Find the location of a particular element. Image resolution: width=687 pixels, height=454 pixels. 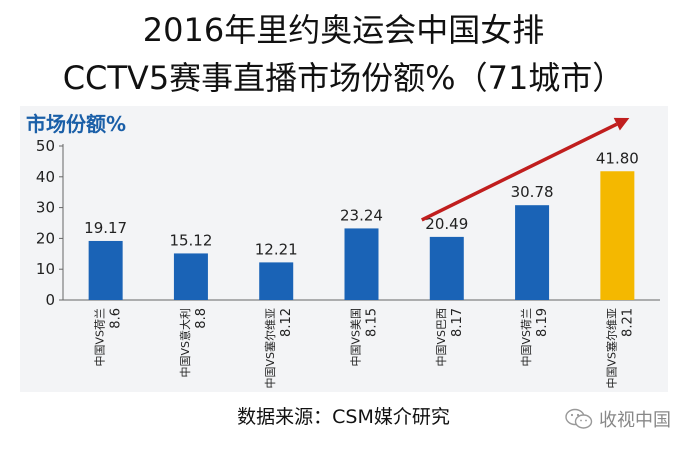

x-tick-label-date: 8.12 is located at coordinates (286, 322).